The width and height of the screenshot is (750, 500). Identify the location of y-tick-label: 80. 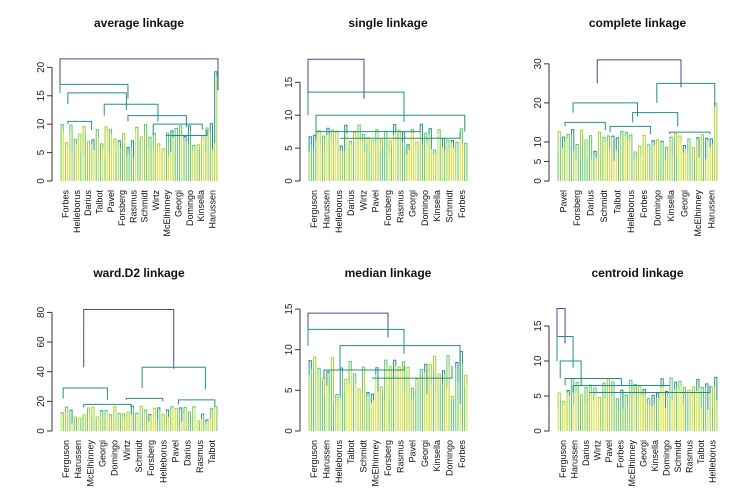
(41, 312).